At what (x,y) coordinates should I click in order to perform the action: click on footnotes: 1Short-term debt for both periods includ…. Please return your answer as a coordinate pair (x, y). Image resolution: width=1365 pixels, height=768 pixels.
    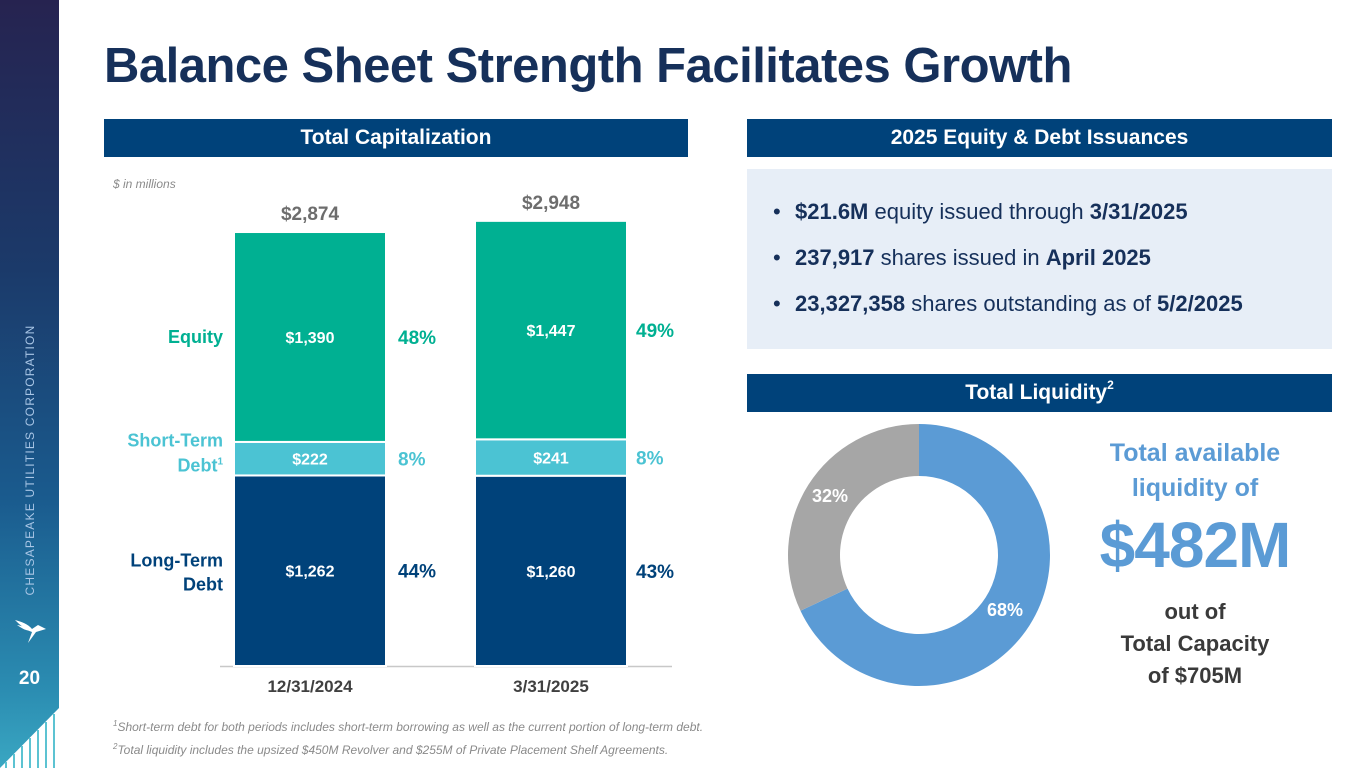
    Looking at the image, I should click on (408, 737).